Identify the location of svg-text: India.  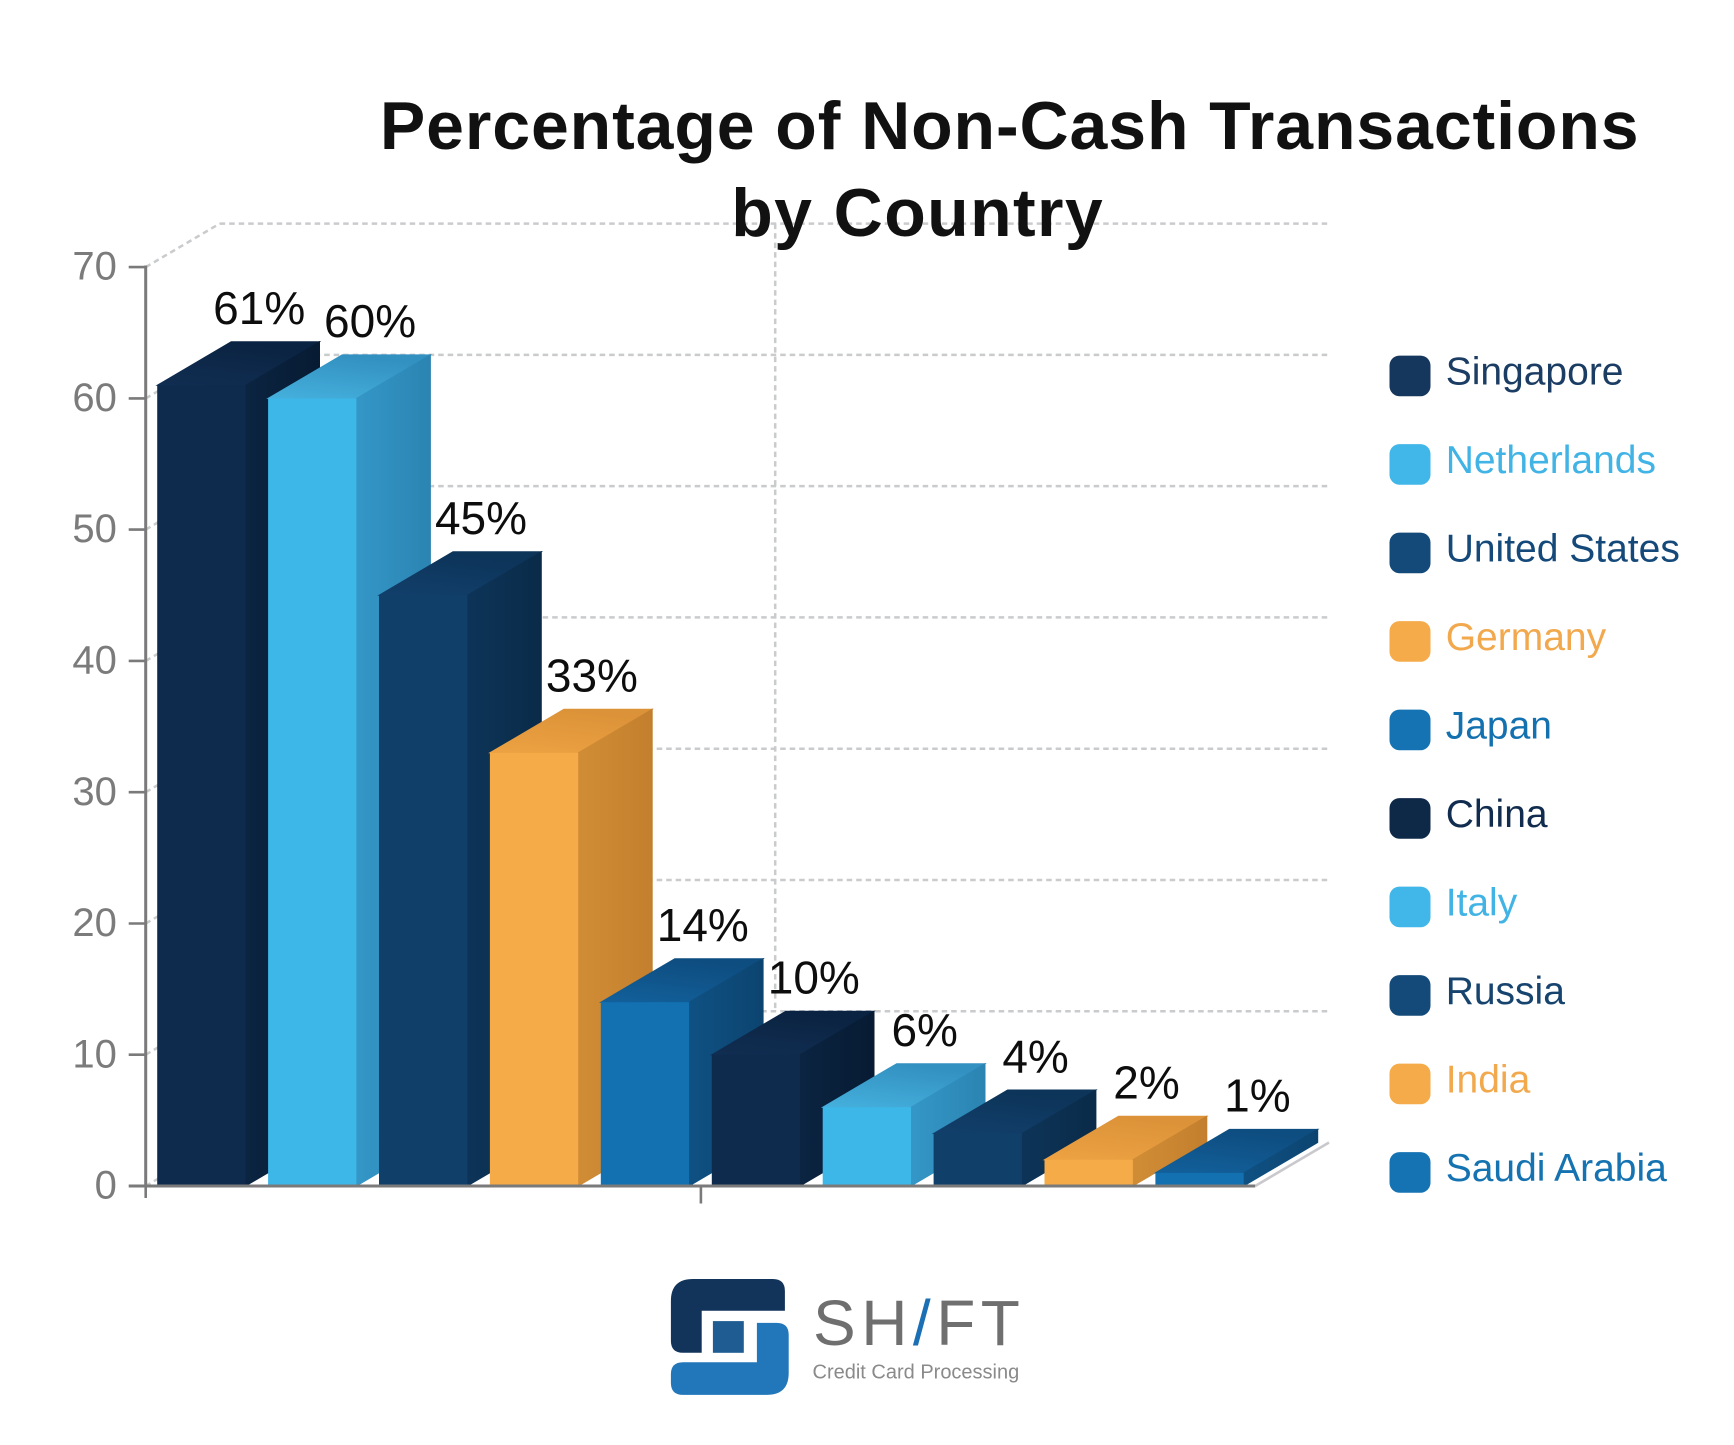
(1488, 1080).